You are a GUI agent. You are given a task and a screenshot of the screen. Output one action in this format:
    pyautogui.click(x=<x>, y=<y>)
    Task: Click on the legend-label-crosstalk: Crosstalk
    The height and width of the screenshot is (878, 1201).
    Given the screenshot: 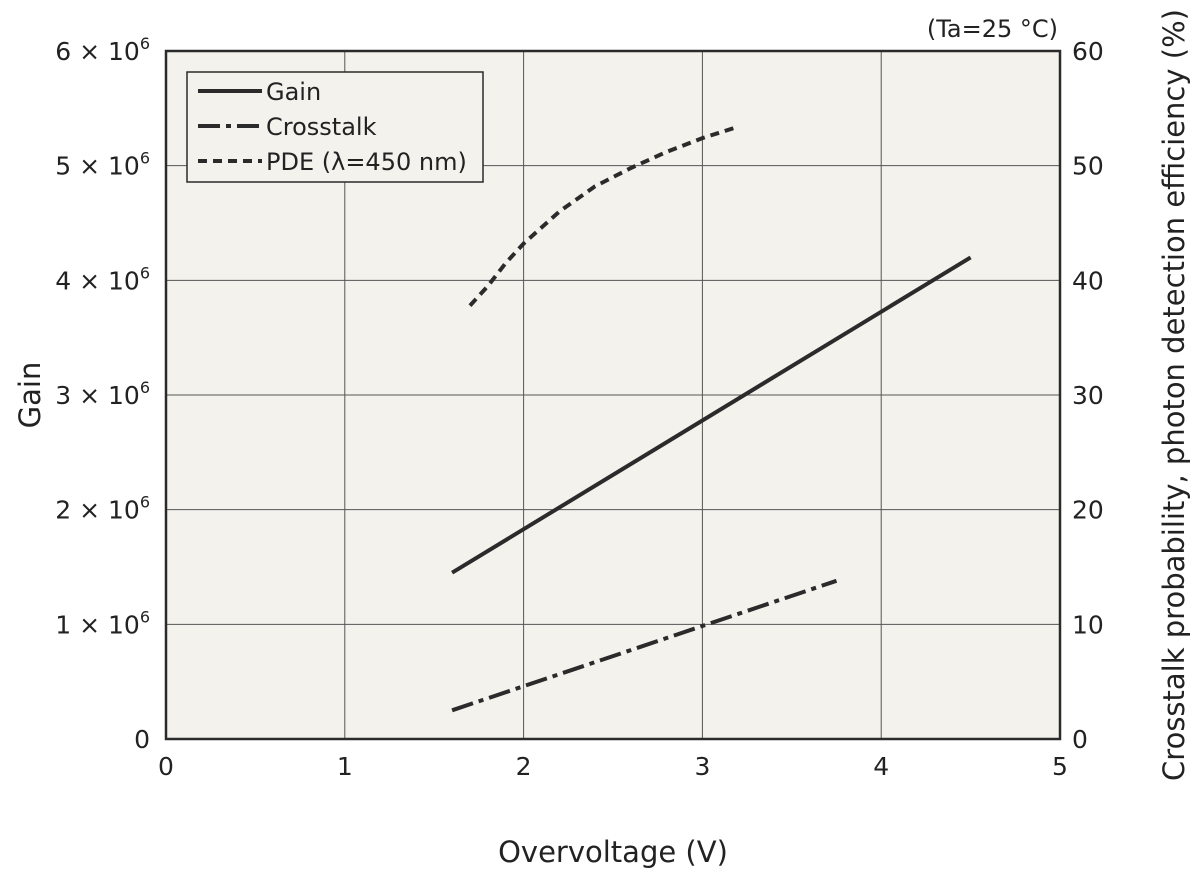 What is the action you would take?
    pyautogui.click(x=321, y=127)
    